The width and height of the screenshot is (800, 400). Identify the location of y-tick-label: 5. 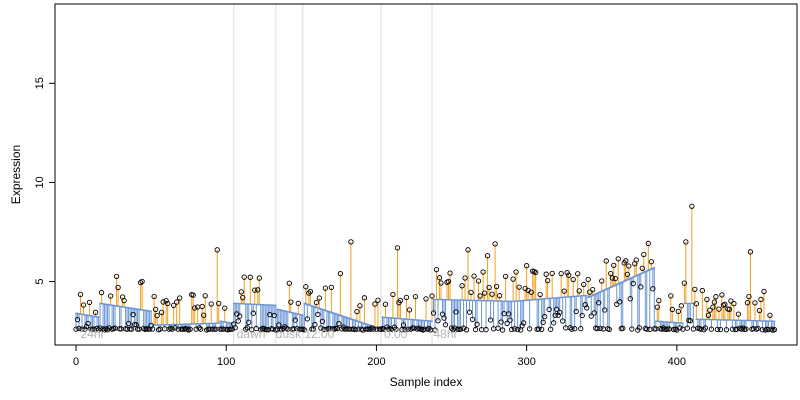
(40, 281).